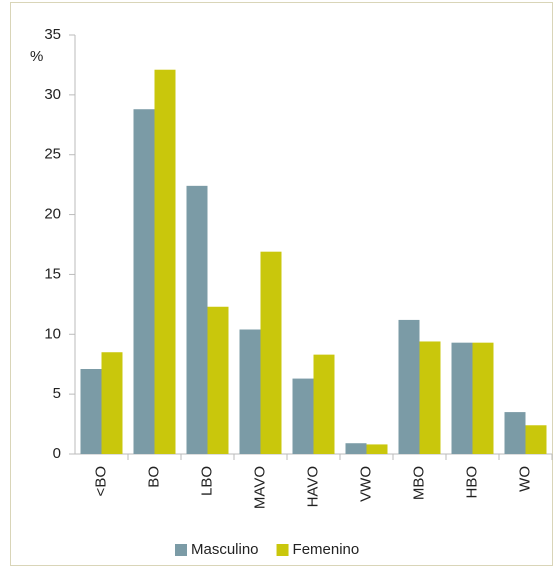 This screenshot has width=555, height=567. What do you see at coordinates (57, 393) in the screenshot?
I see `y-tick-label: 5` at bounding box center [57, 393].